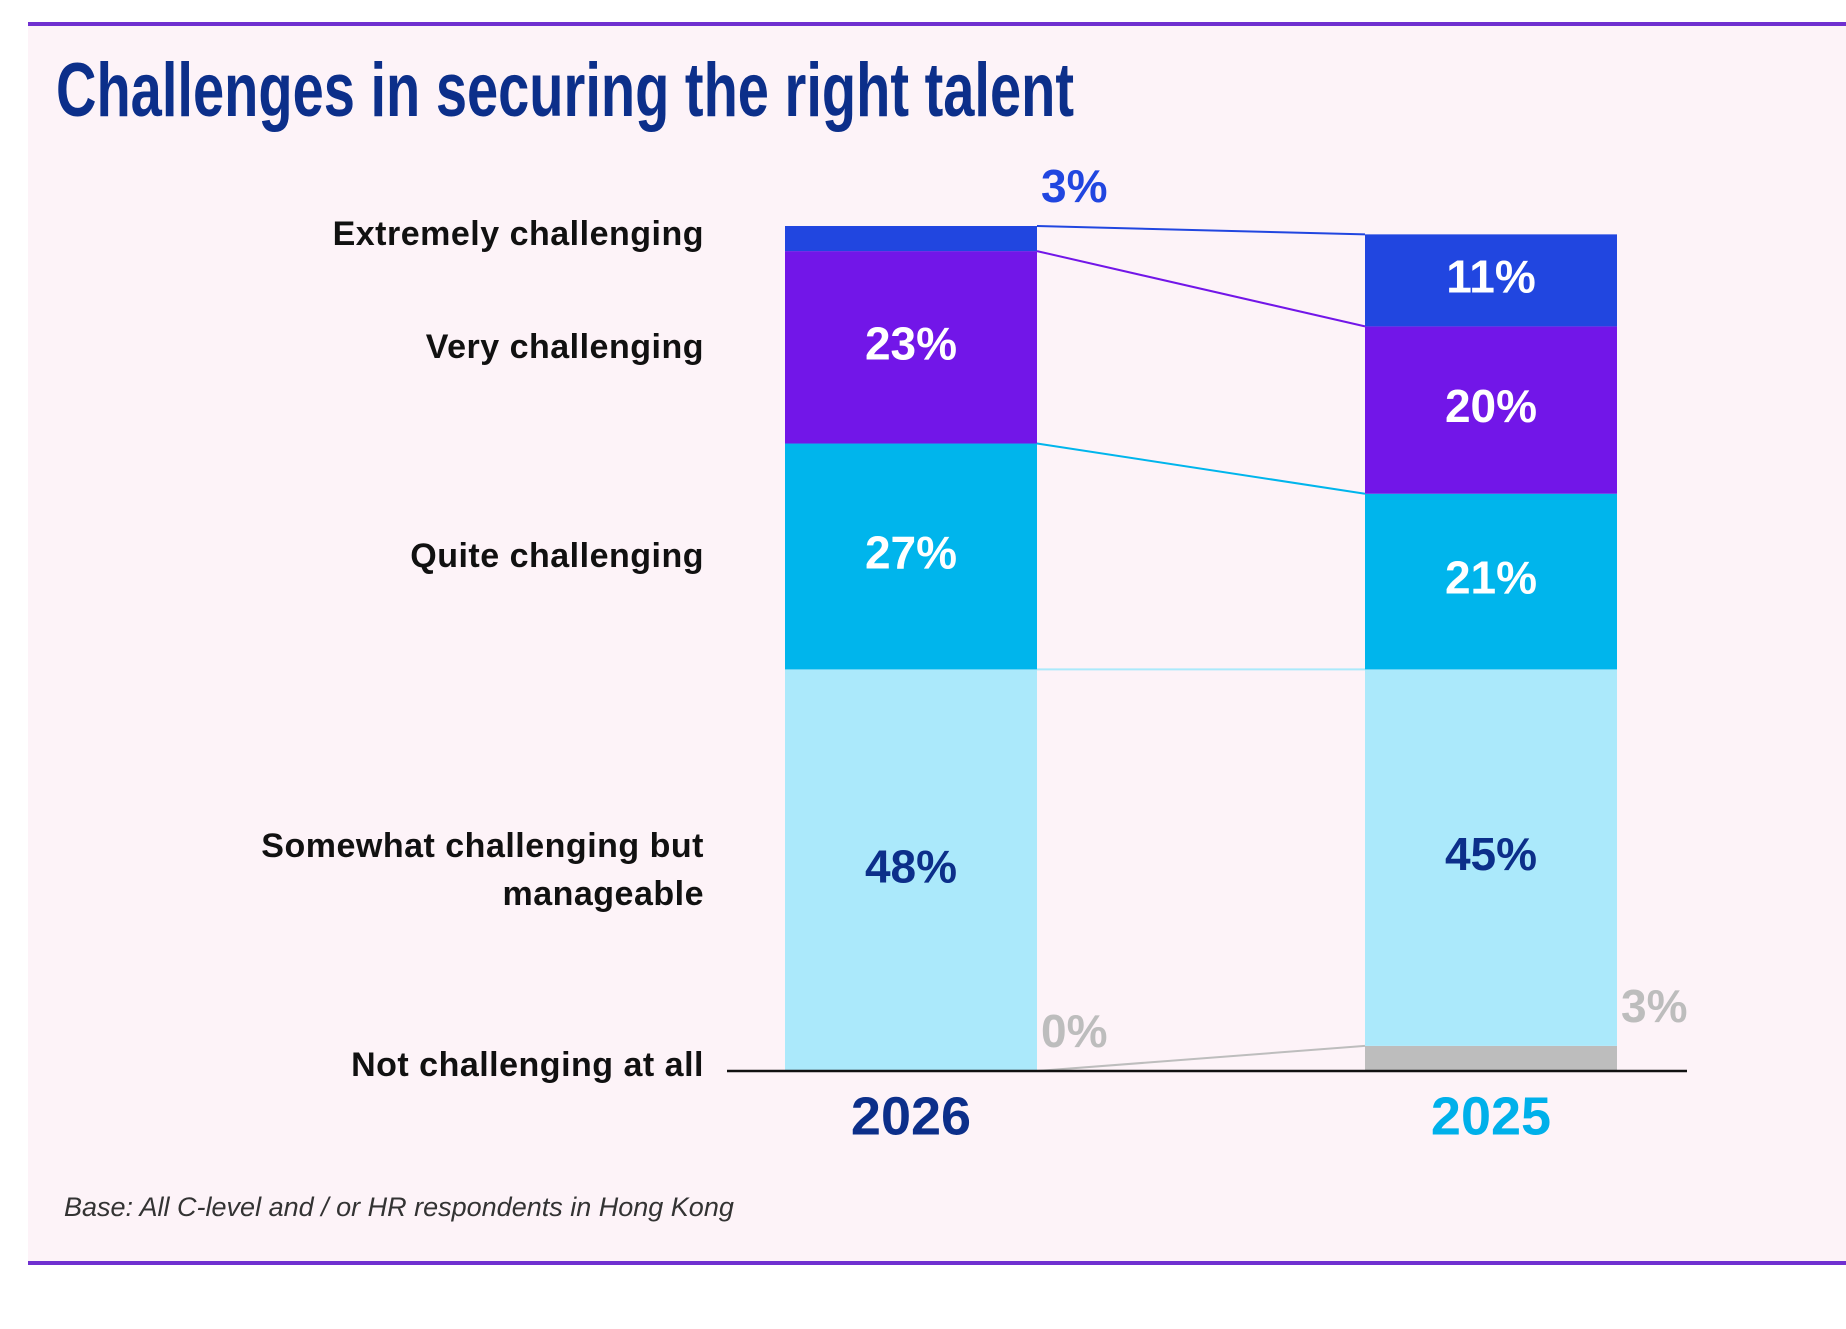 The image size is (1846, 1329). What do you see at coordinates (565, 90) in the screenshot?
I see `chart-title: Challenges in securing the right talent` at bounding box center [565, 90].